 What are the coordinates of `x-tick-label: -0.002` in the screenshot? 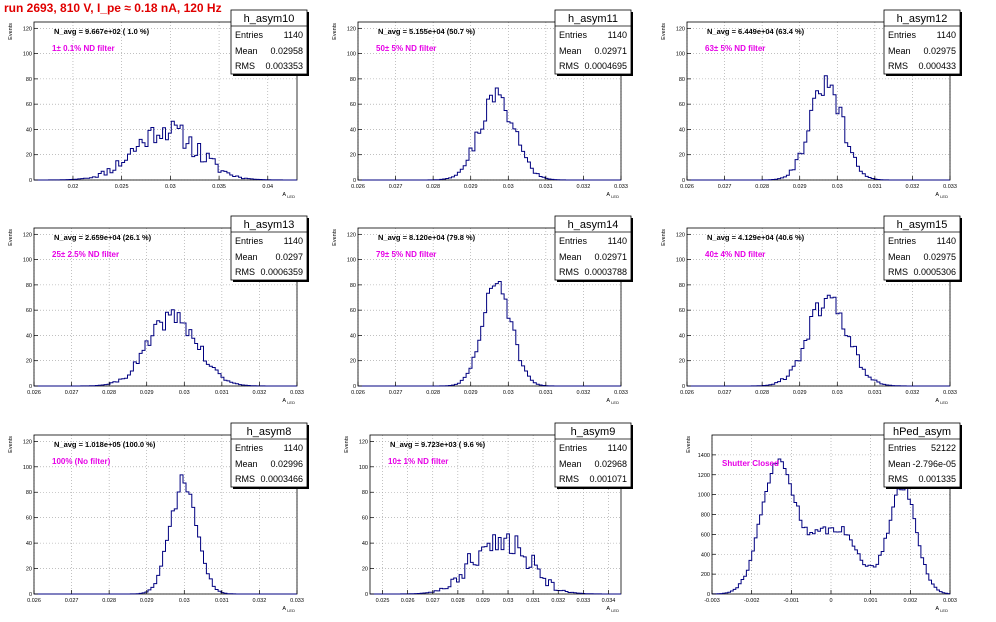 It's located at (752, 601).